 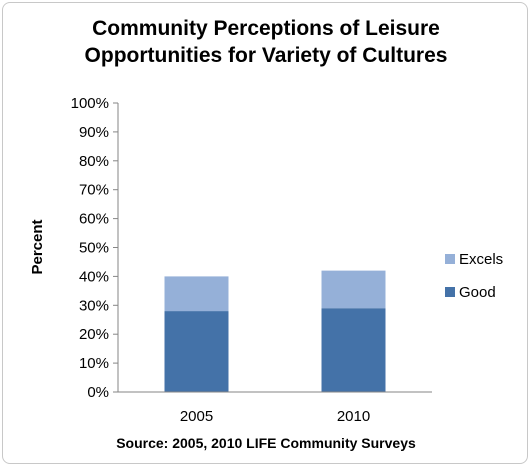 What do you see at coordinates (94, 334) in the screenshot?
I see `y-tick-label: 20%` at bounding box center [94, 334].